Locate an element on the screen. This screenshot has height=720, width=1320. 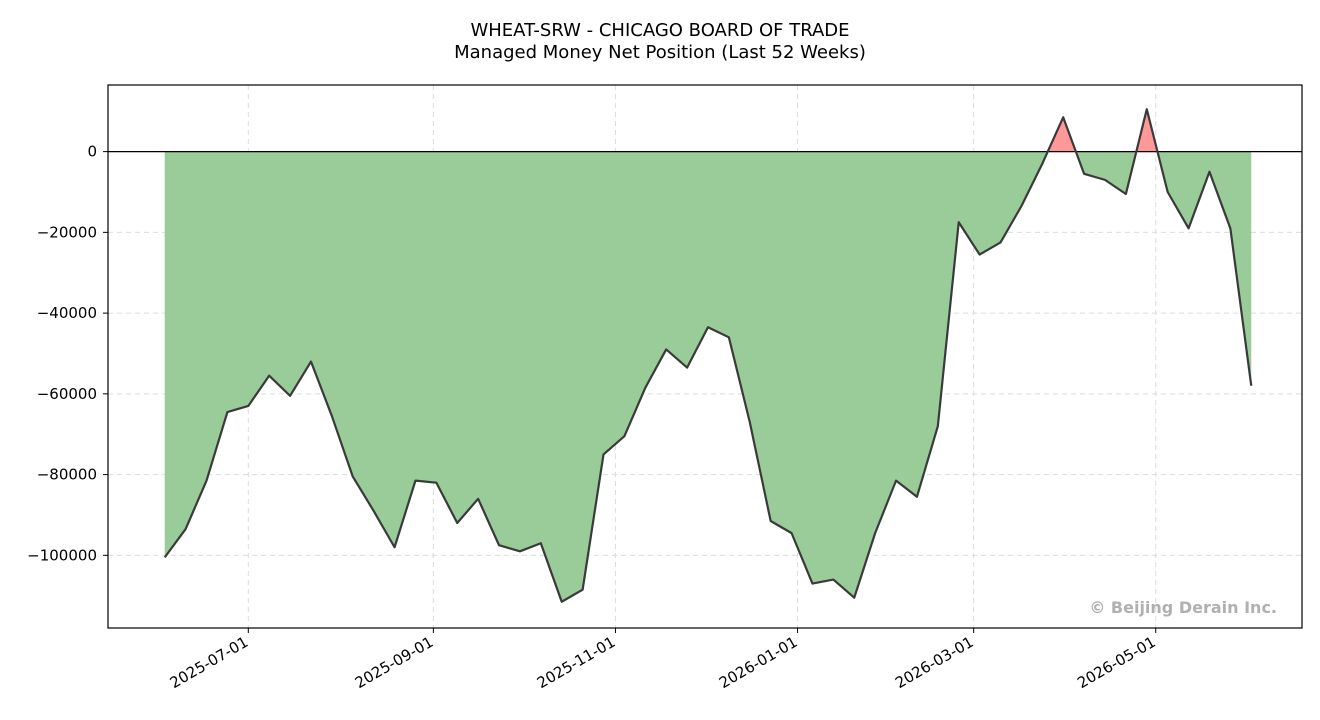
y-tick-label: −40000 is located at coordinates (67, 313).